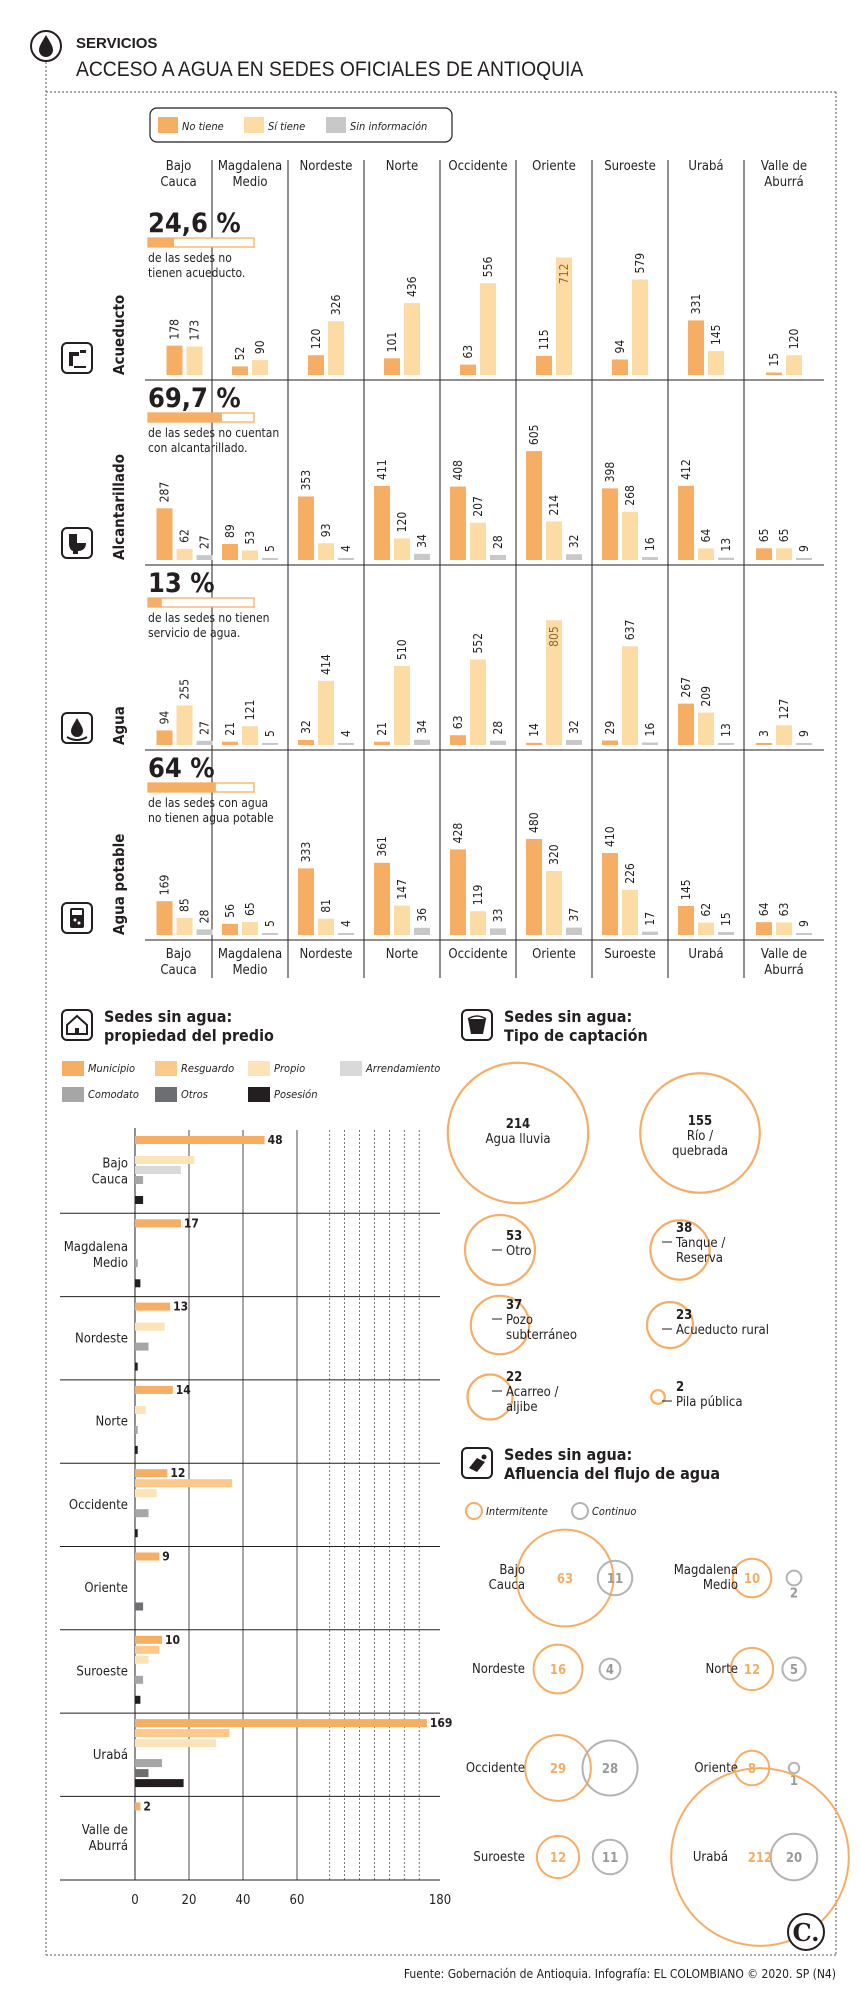 The width and height of the screenshot is (860, 2000). Describe the element at coordinates (720, 1585) in the screenshot. I see `region-label: Medio` at that location.